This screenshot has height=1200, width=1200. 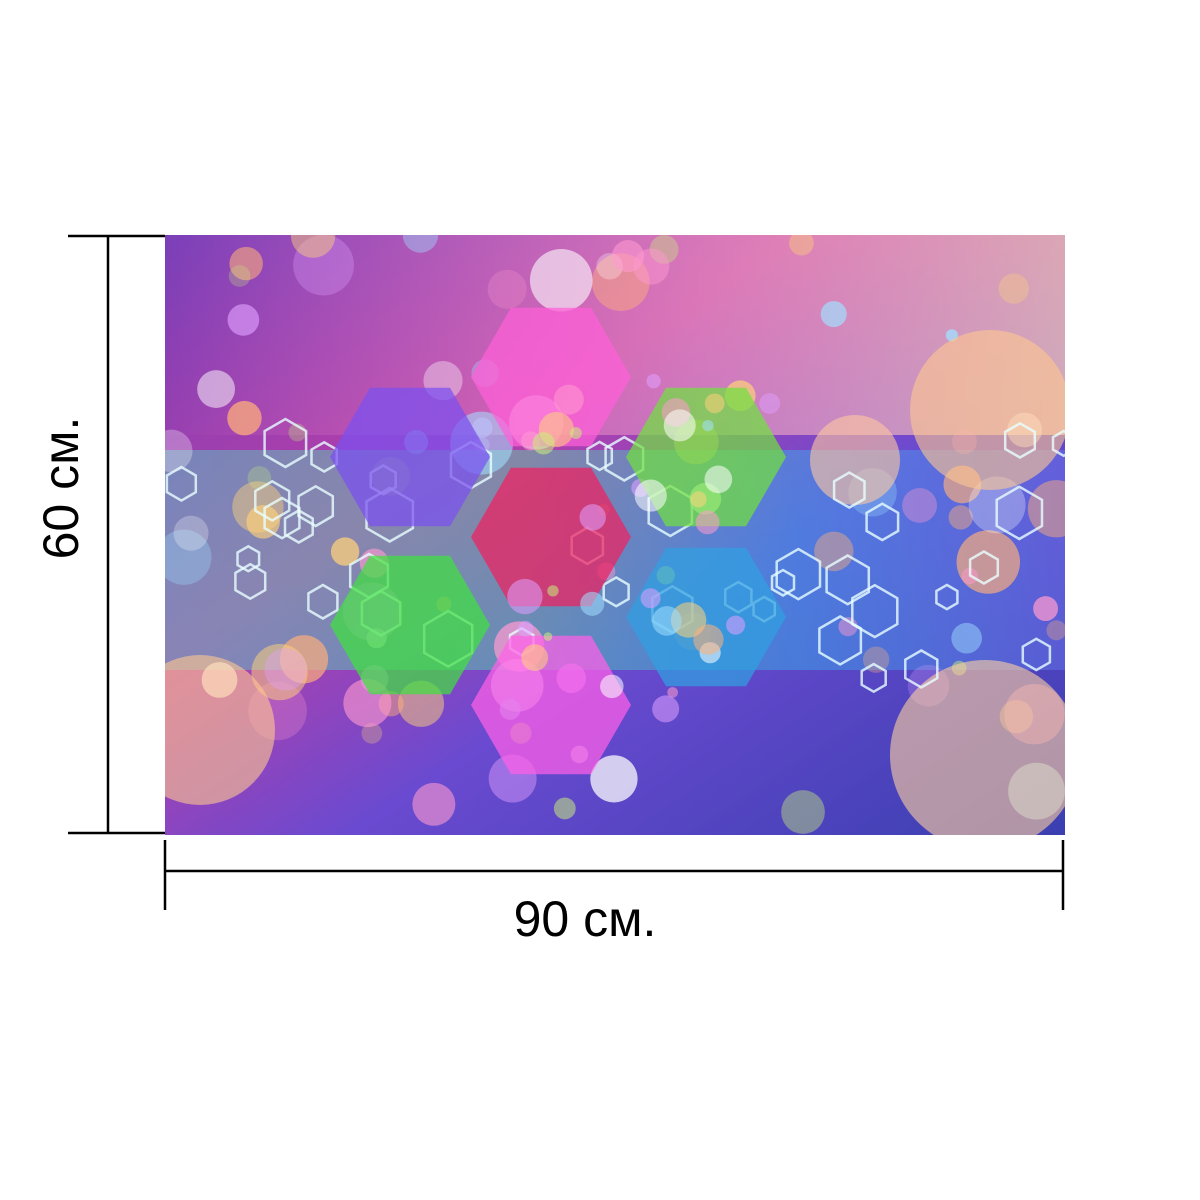 I want to click on height-label: 60 см., so click(x=61, y=488).